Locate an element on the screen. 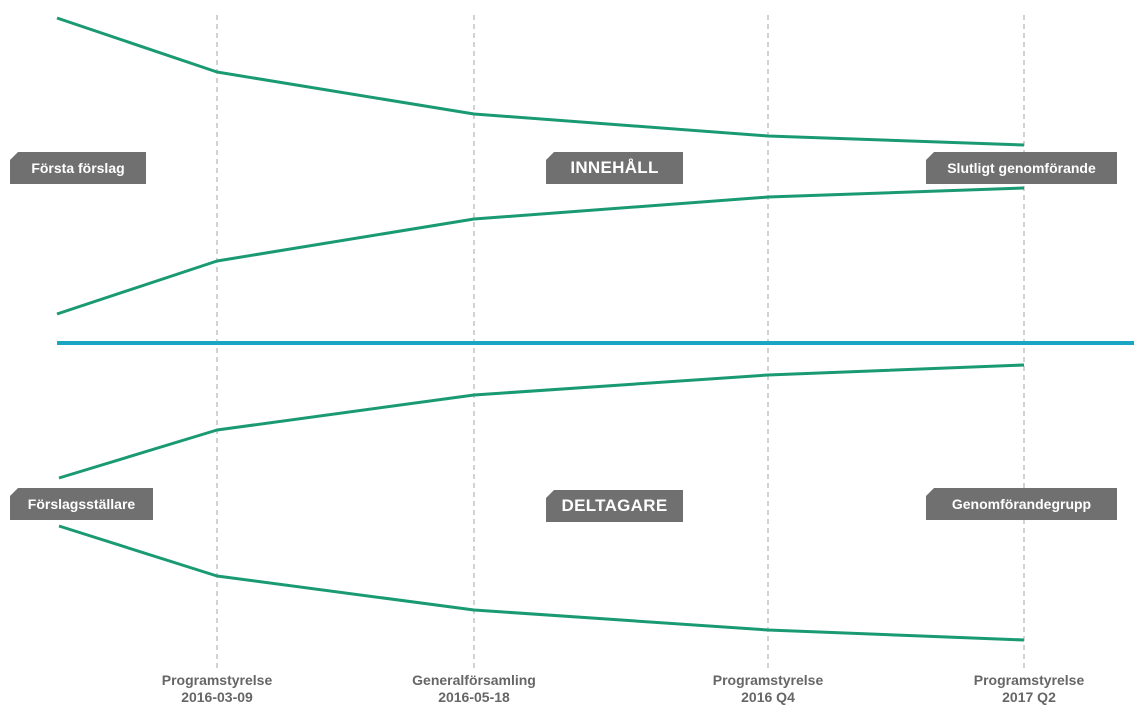  milestone-4-date: 2017 Q2 is located at coordinates (1029, 697).